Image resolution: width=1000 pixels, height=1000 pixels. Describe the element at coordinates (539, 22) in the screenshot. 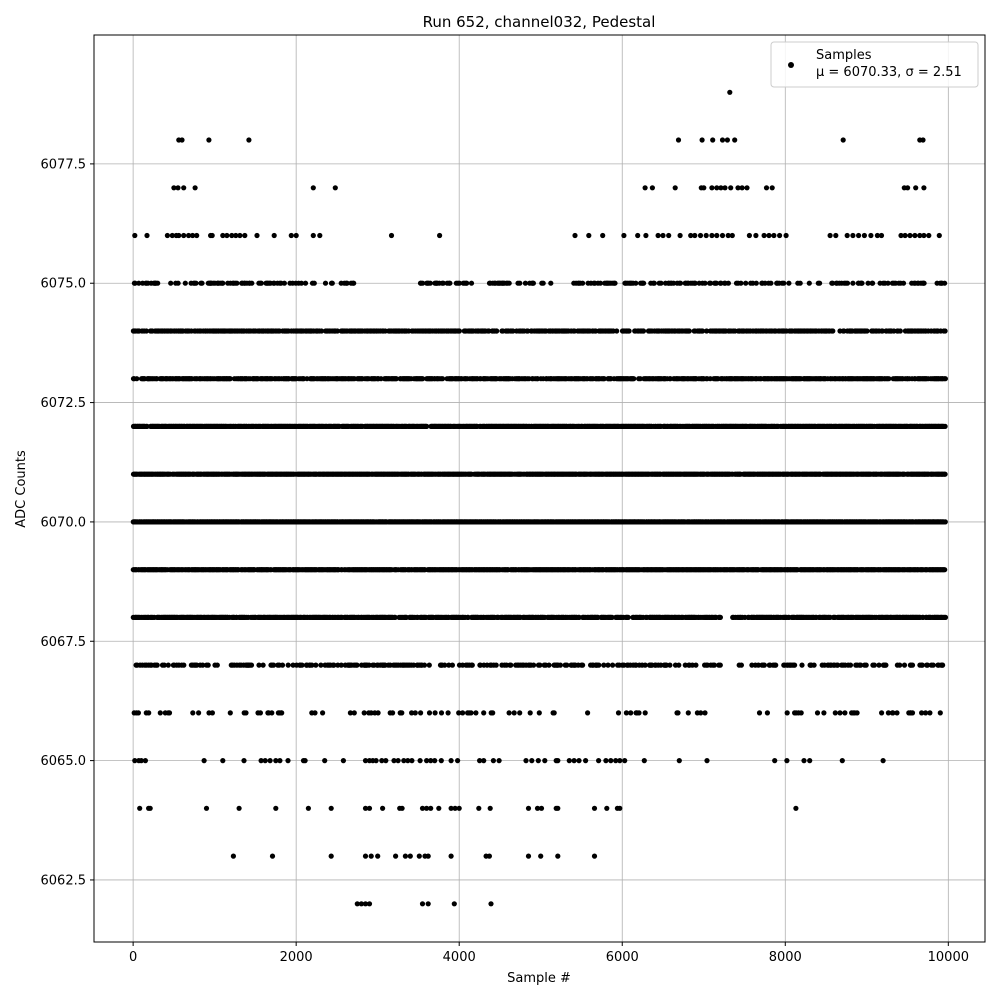

I see `chart-title: Run 652, channel032, Pedestal` at that location.